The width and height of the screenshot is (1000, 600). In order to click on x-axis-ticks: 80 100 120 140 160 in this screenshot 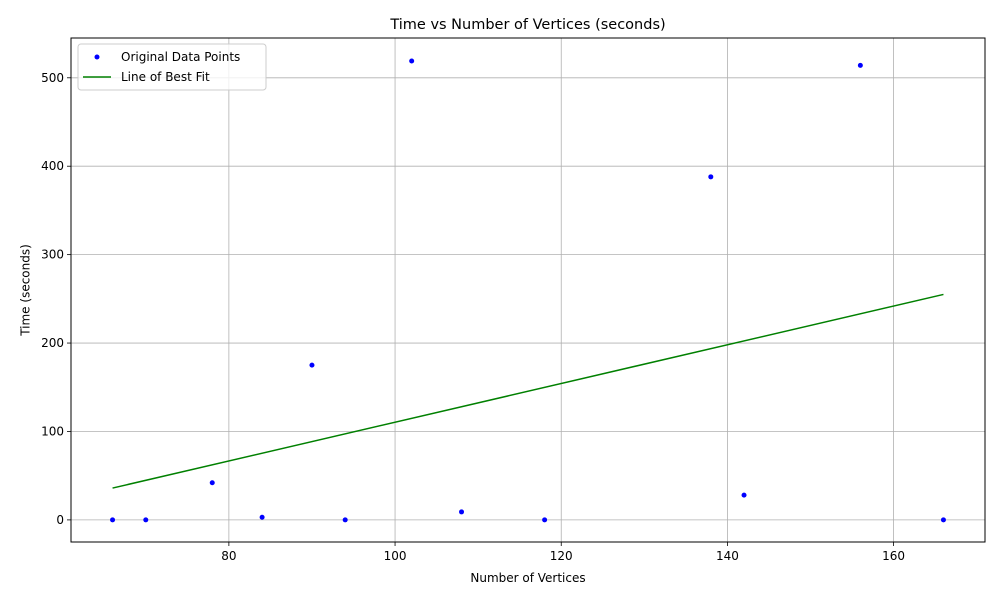, I will do `click(563, 552)`.